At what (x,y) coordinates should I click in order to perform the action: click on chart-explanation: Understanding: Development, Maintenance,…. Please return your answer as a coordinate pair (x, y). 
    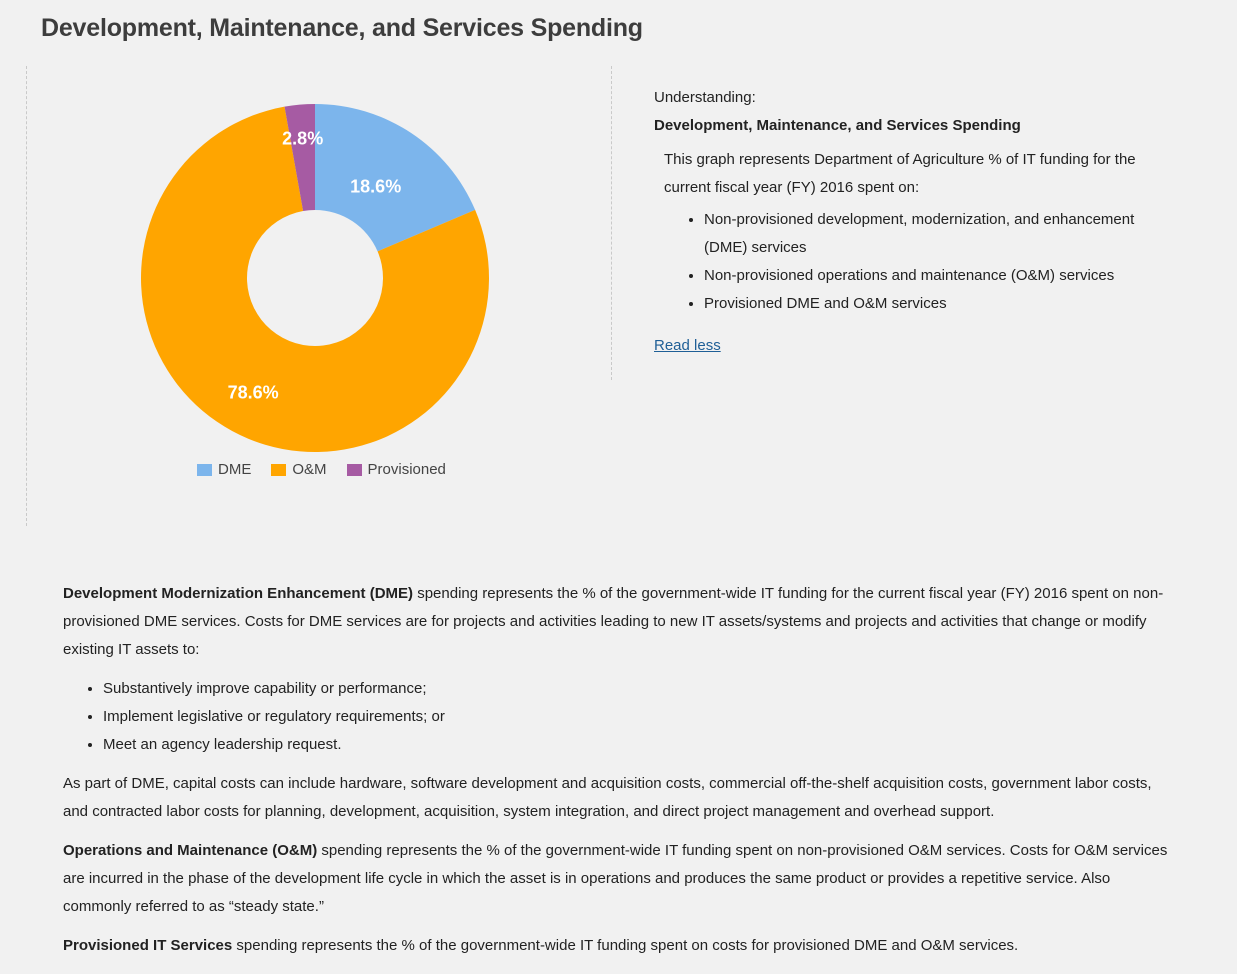
    Looking at the image, I should click on (914, 222).